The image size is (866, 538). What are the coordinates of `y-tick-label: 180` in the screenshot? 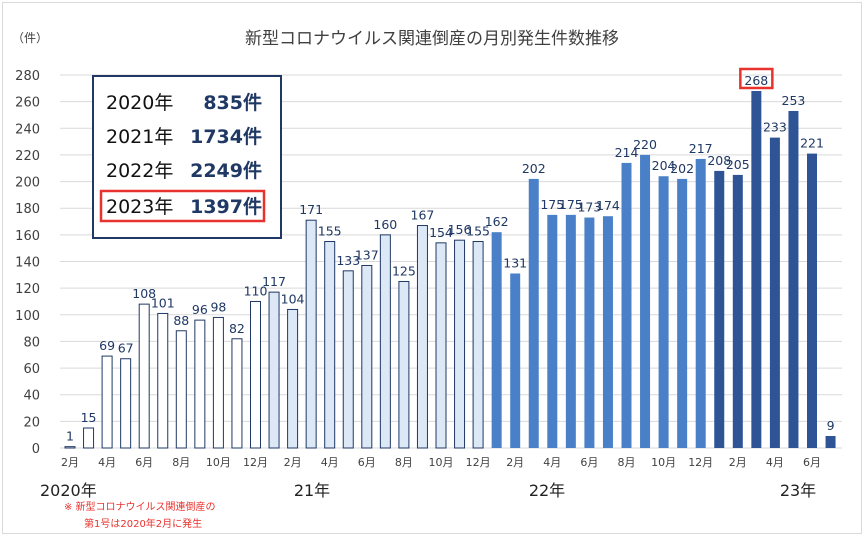 It's located at (27, 209).